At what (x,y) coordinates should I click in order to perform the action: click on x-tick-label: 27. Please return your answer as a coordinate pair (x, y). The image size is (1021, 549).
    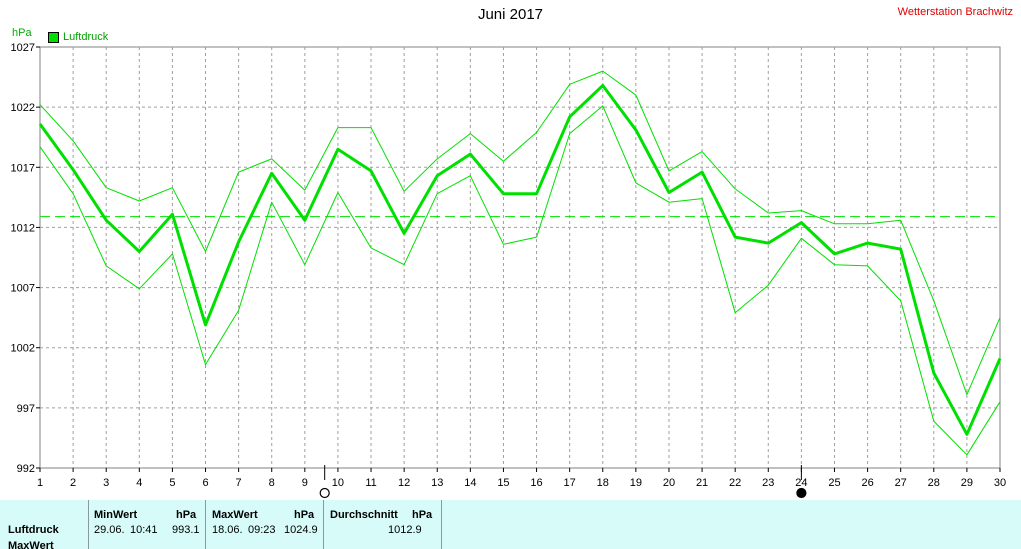
    Looking at the image, I should click on (901, 483).